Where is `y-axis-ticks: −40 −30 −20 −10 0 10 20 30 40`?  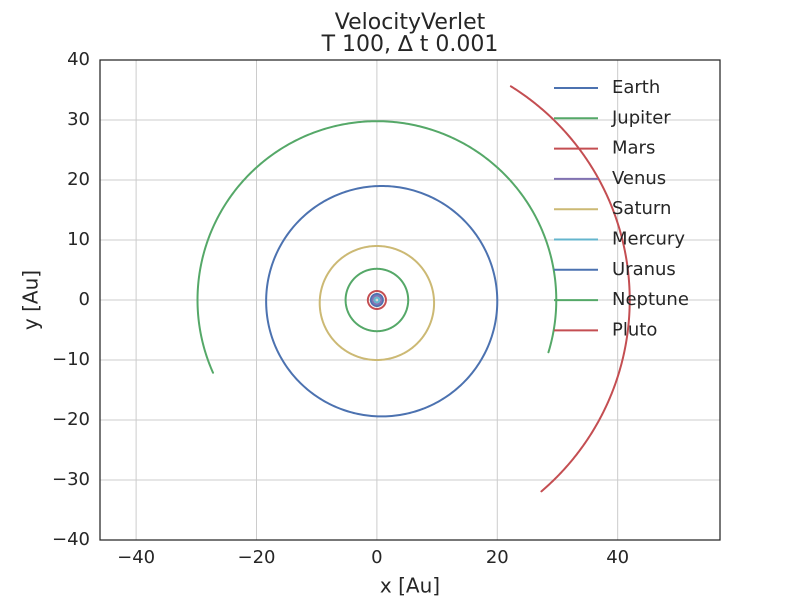
y-axis-ticks: −40 −30 −20 −10 0 10 20 30 40 is located at coordinates (71, 299).